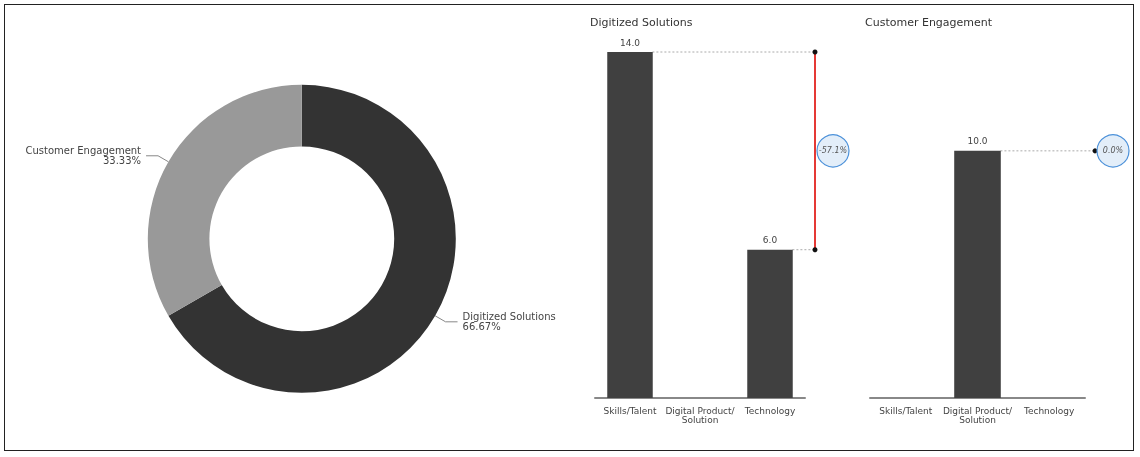  What do you see at coordinates (641, 22) in the screenshot?
I see `chart-title: Digitized Solutions` at bounding box center [641, 22].